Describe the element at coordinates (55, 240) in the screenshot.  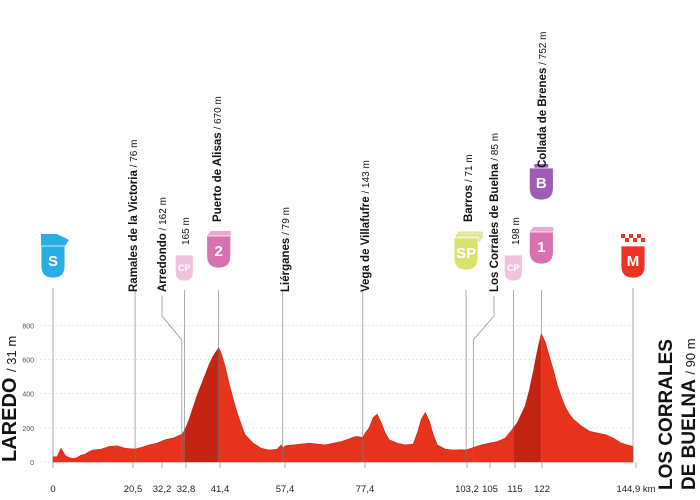
I see `start-flag` at that location.